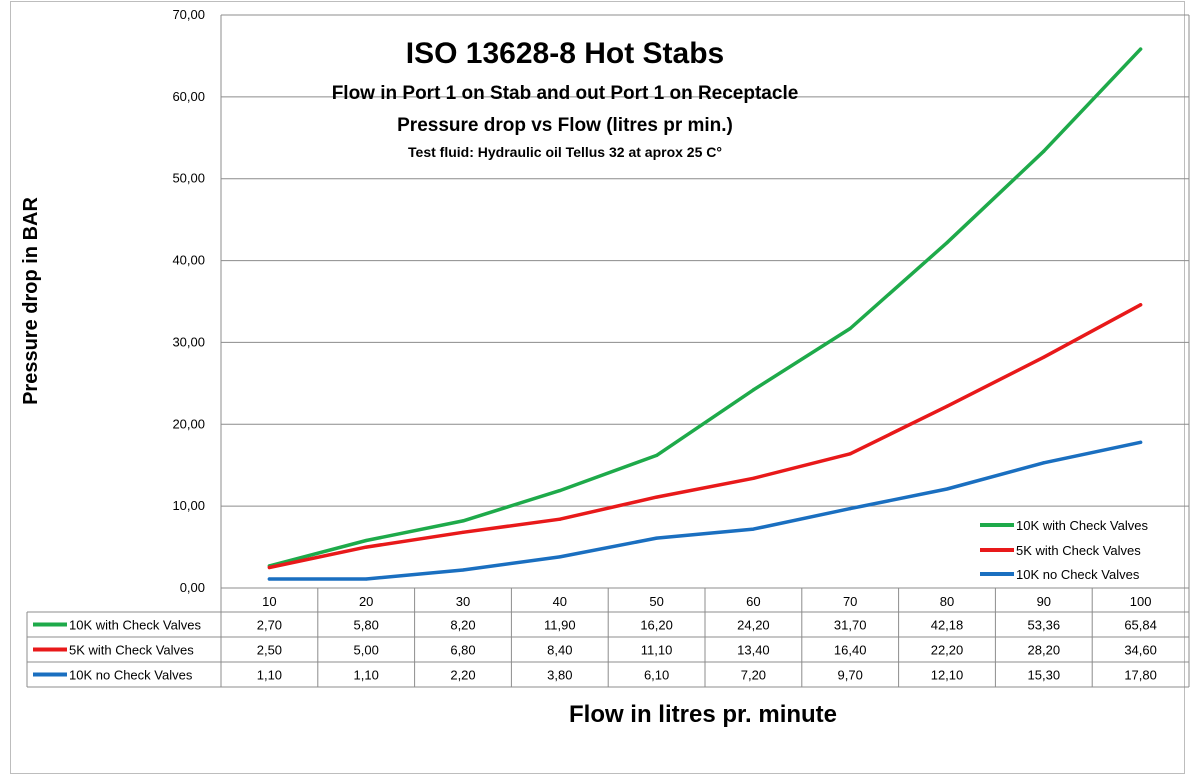 The image size is (1196, 780). I want to click on chart-subtitle-2: Pressure drop vs Flow (litres pr min.), so click(565, 125).